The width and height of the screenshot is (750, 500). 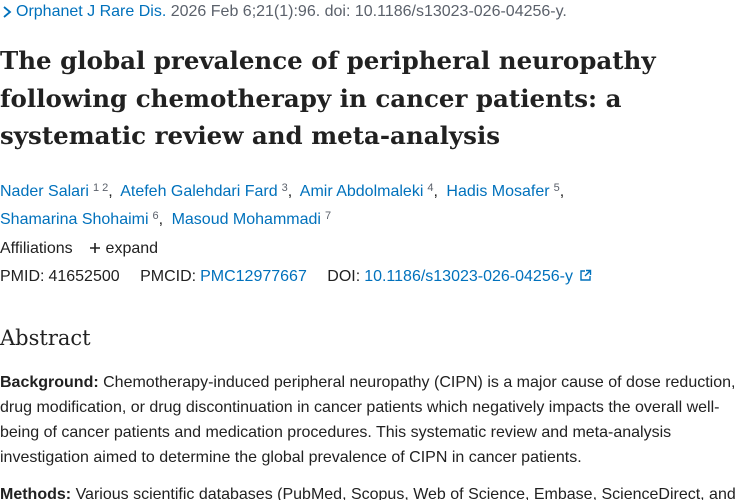 What do you see at coordinates (36, 248) in the screenshot?
I see `affiliations-label: Affiliations` at bounding box center [36, 248].